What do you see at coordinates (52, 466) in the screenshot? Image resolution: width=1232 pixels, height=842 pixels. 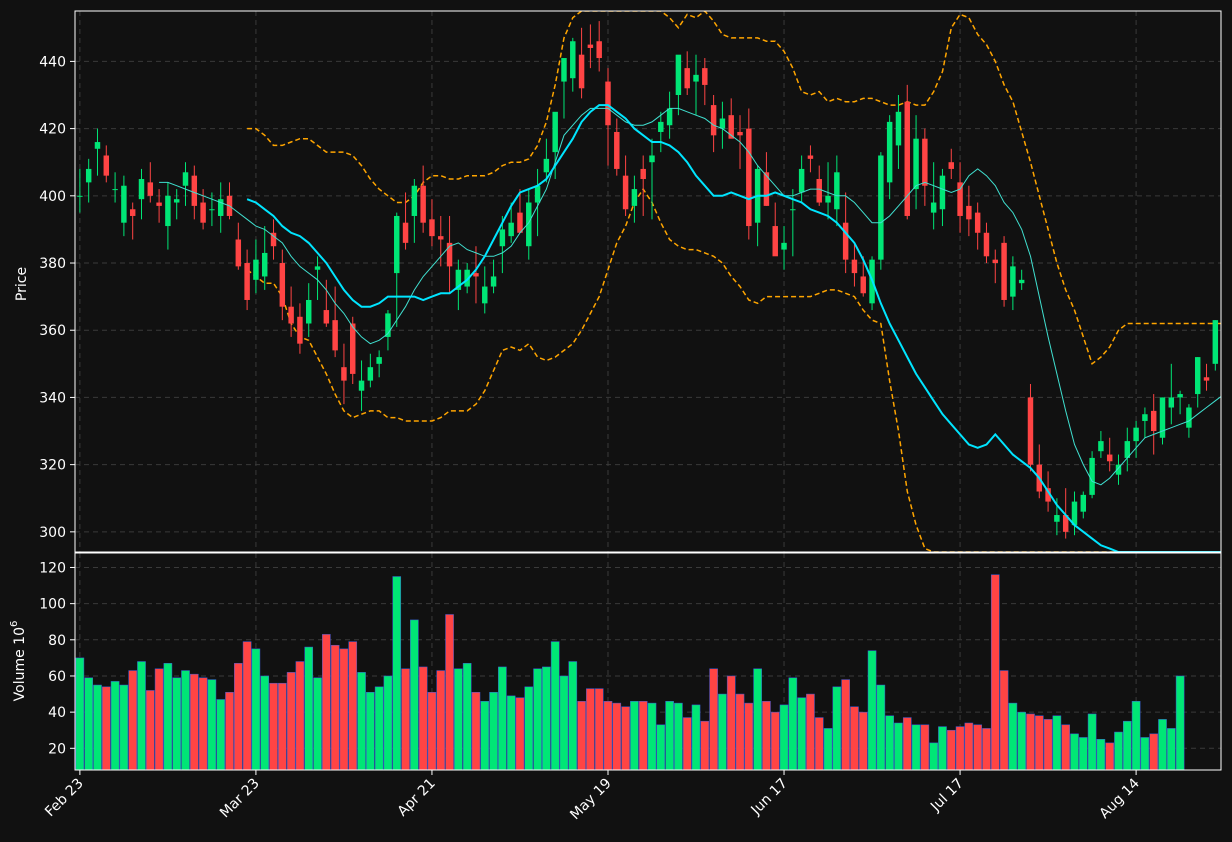 I see `price-y-tick-label: 320` at bounding box center [52, 466].